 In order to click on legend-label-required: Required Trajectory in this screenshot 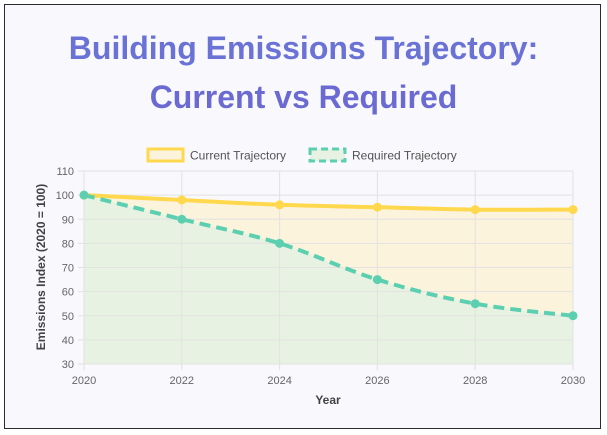, I will do `click(404, 156)`.